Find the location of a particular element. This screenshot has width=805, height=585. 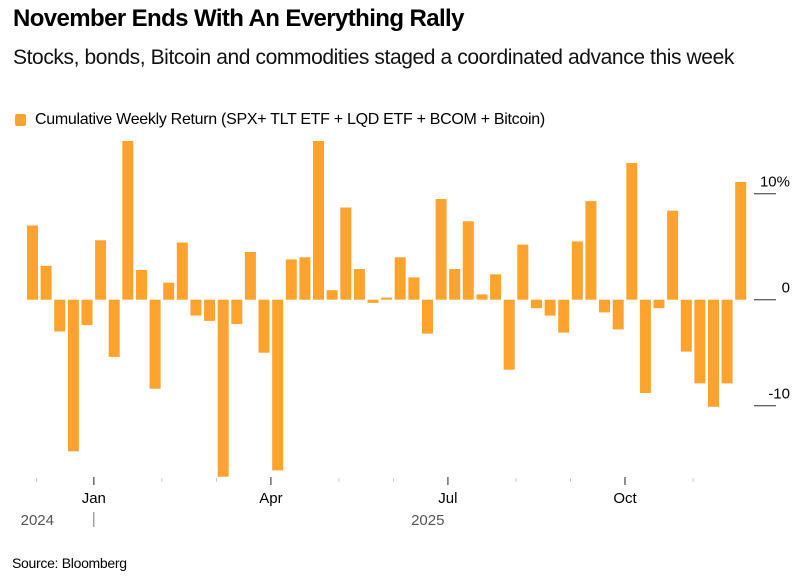

source-note: Source: Bloomberg is located at coordinates (69, 563).